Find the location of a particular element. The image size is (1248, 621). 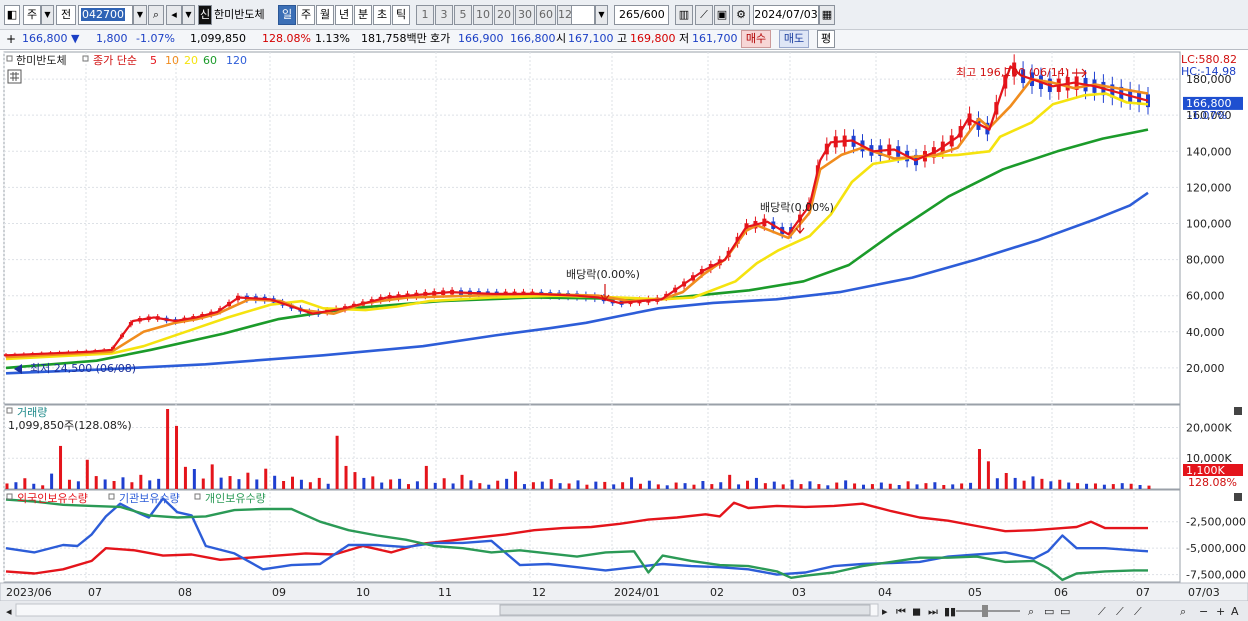

stock-code-input: 042700 is located at coordinates (105, 15).